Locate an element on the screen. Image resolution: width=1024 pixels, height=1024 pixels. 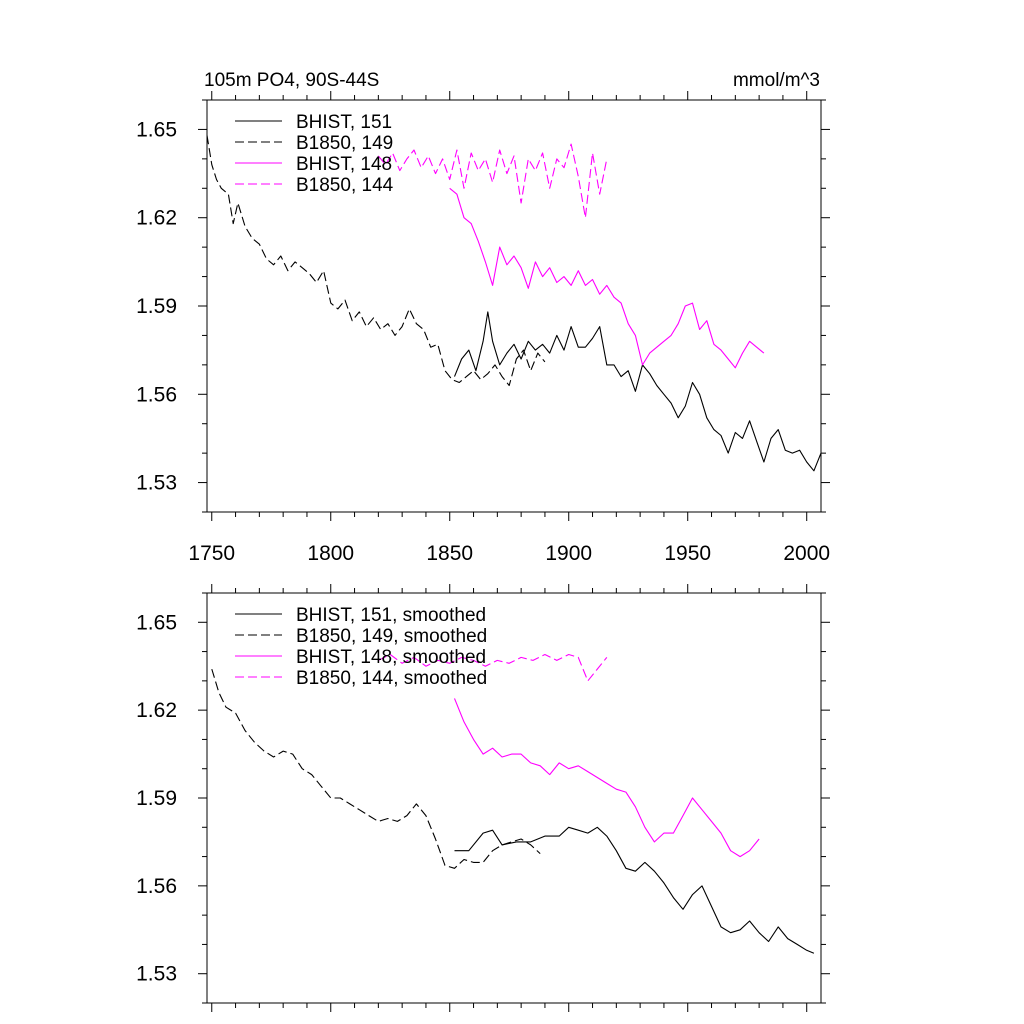
legend-label: BHIST, 151, smoothed is located at coordinates (391, 615).